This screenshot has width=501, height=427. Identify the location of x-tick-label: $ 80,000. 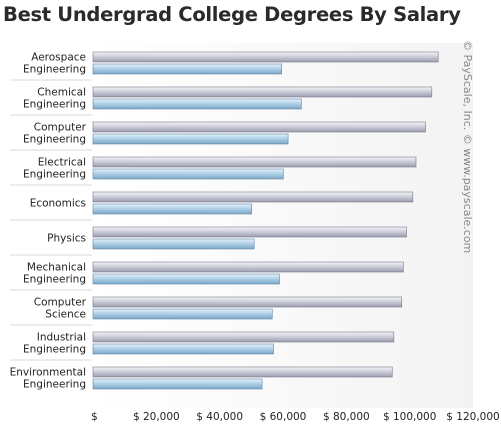
(346, 417).